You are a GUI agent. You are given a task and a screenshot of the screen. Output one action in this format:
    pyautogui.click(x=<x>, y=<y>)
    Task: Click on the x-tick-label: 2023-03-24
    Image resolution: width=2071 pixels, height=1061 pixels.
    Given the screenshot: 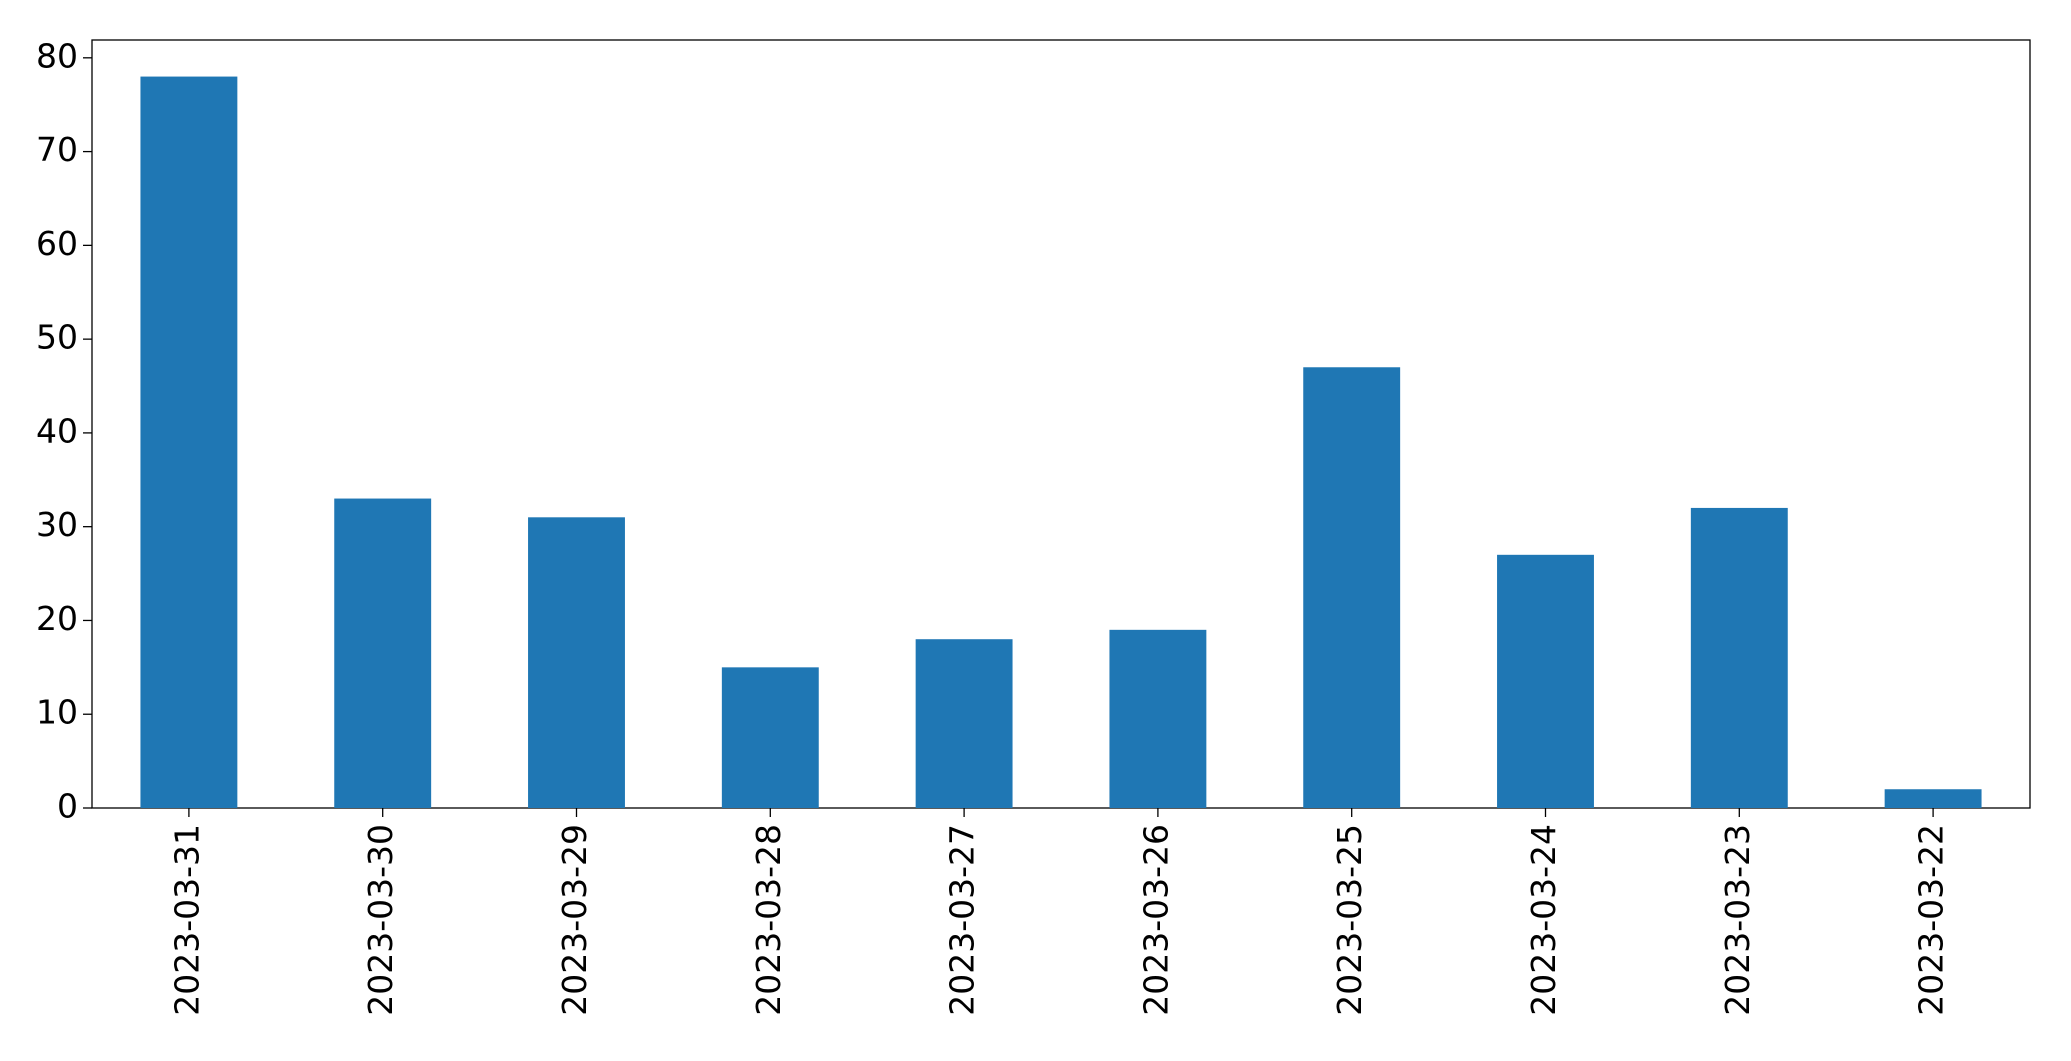 What is the action you would take?
    pyautogui.click(x=1543, y=920)
    